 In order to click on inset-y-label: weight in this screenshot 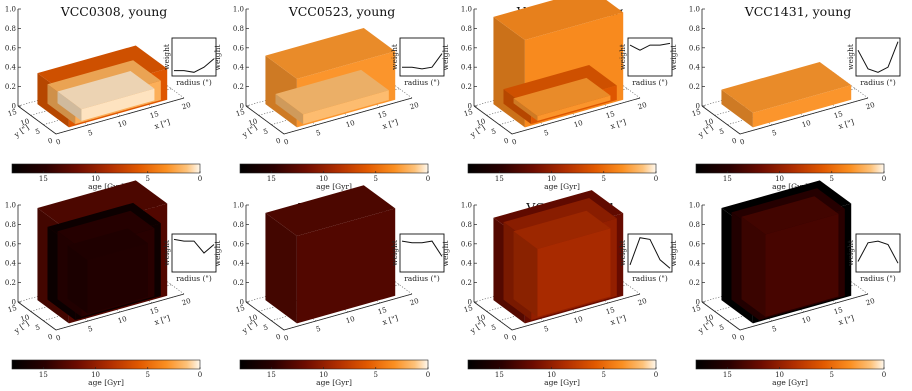, I will do `click(166, 57)`.